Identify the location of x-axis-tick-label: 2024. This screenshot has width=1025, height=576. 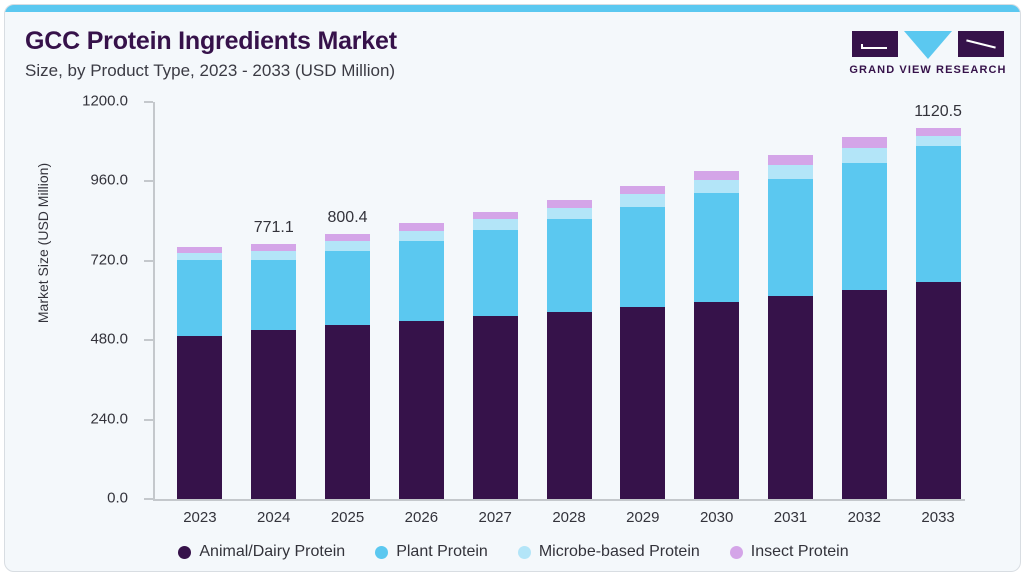
(274, 517).